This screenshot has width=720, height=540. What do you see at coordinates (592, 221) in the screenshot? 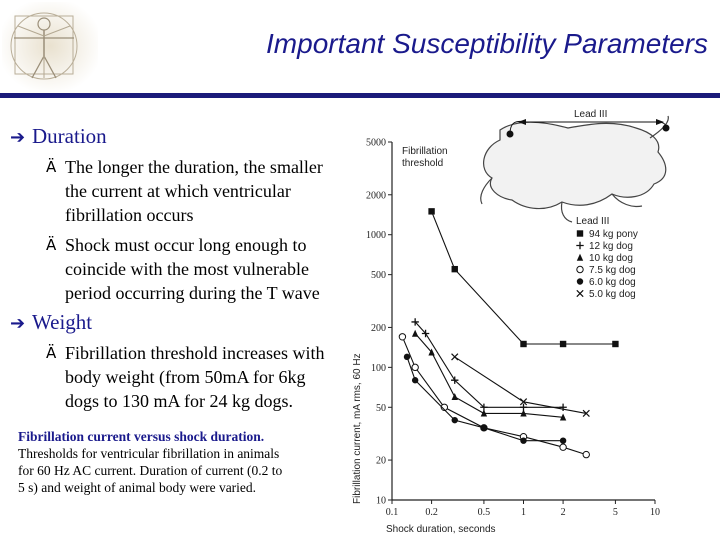
I see `legend-title: Lead III` at bounding box center [592, 221].